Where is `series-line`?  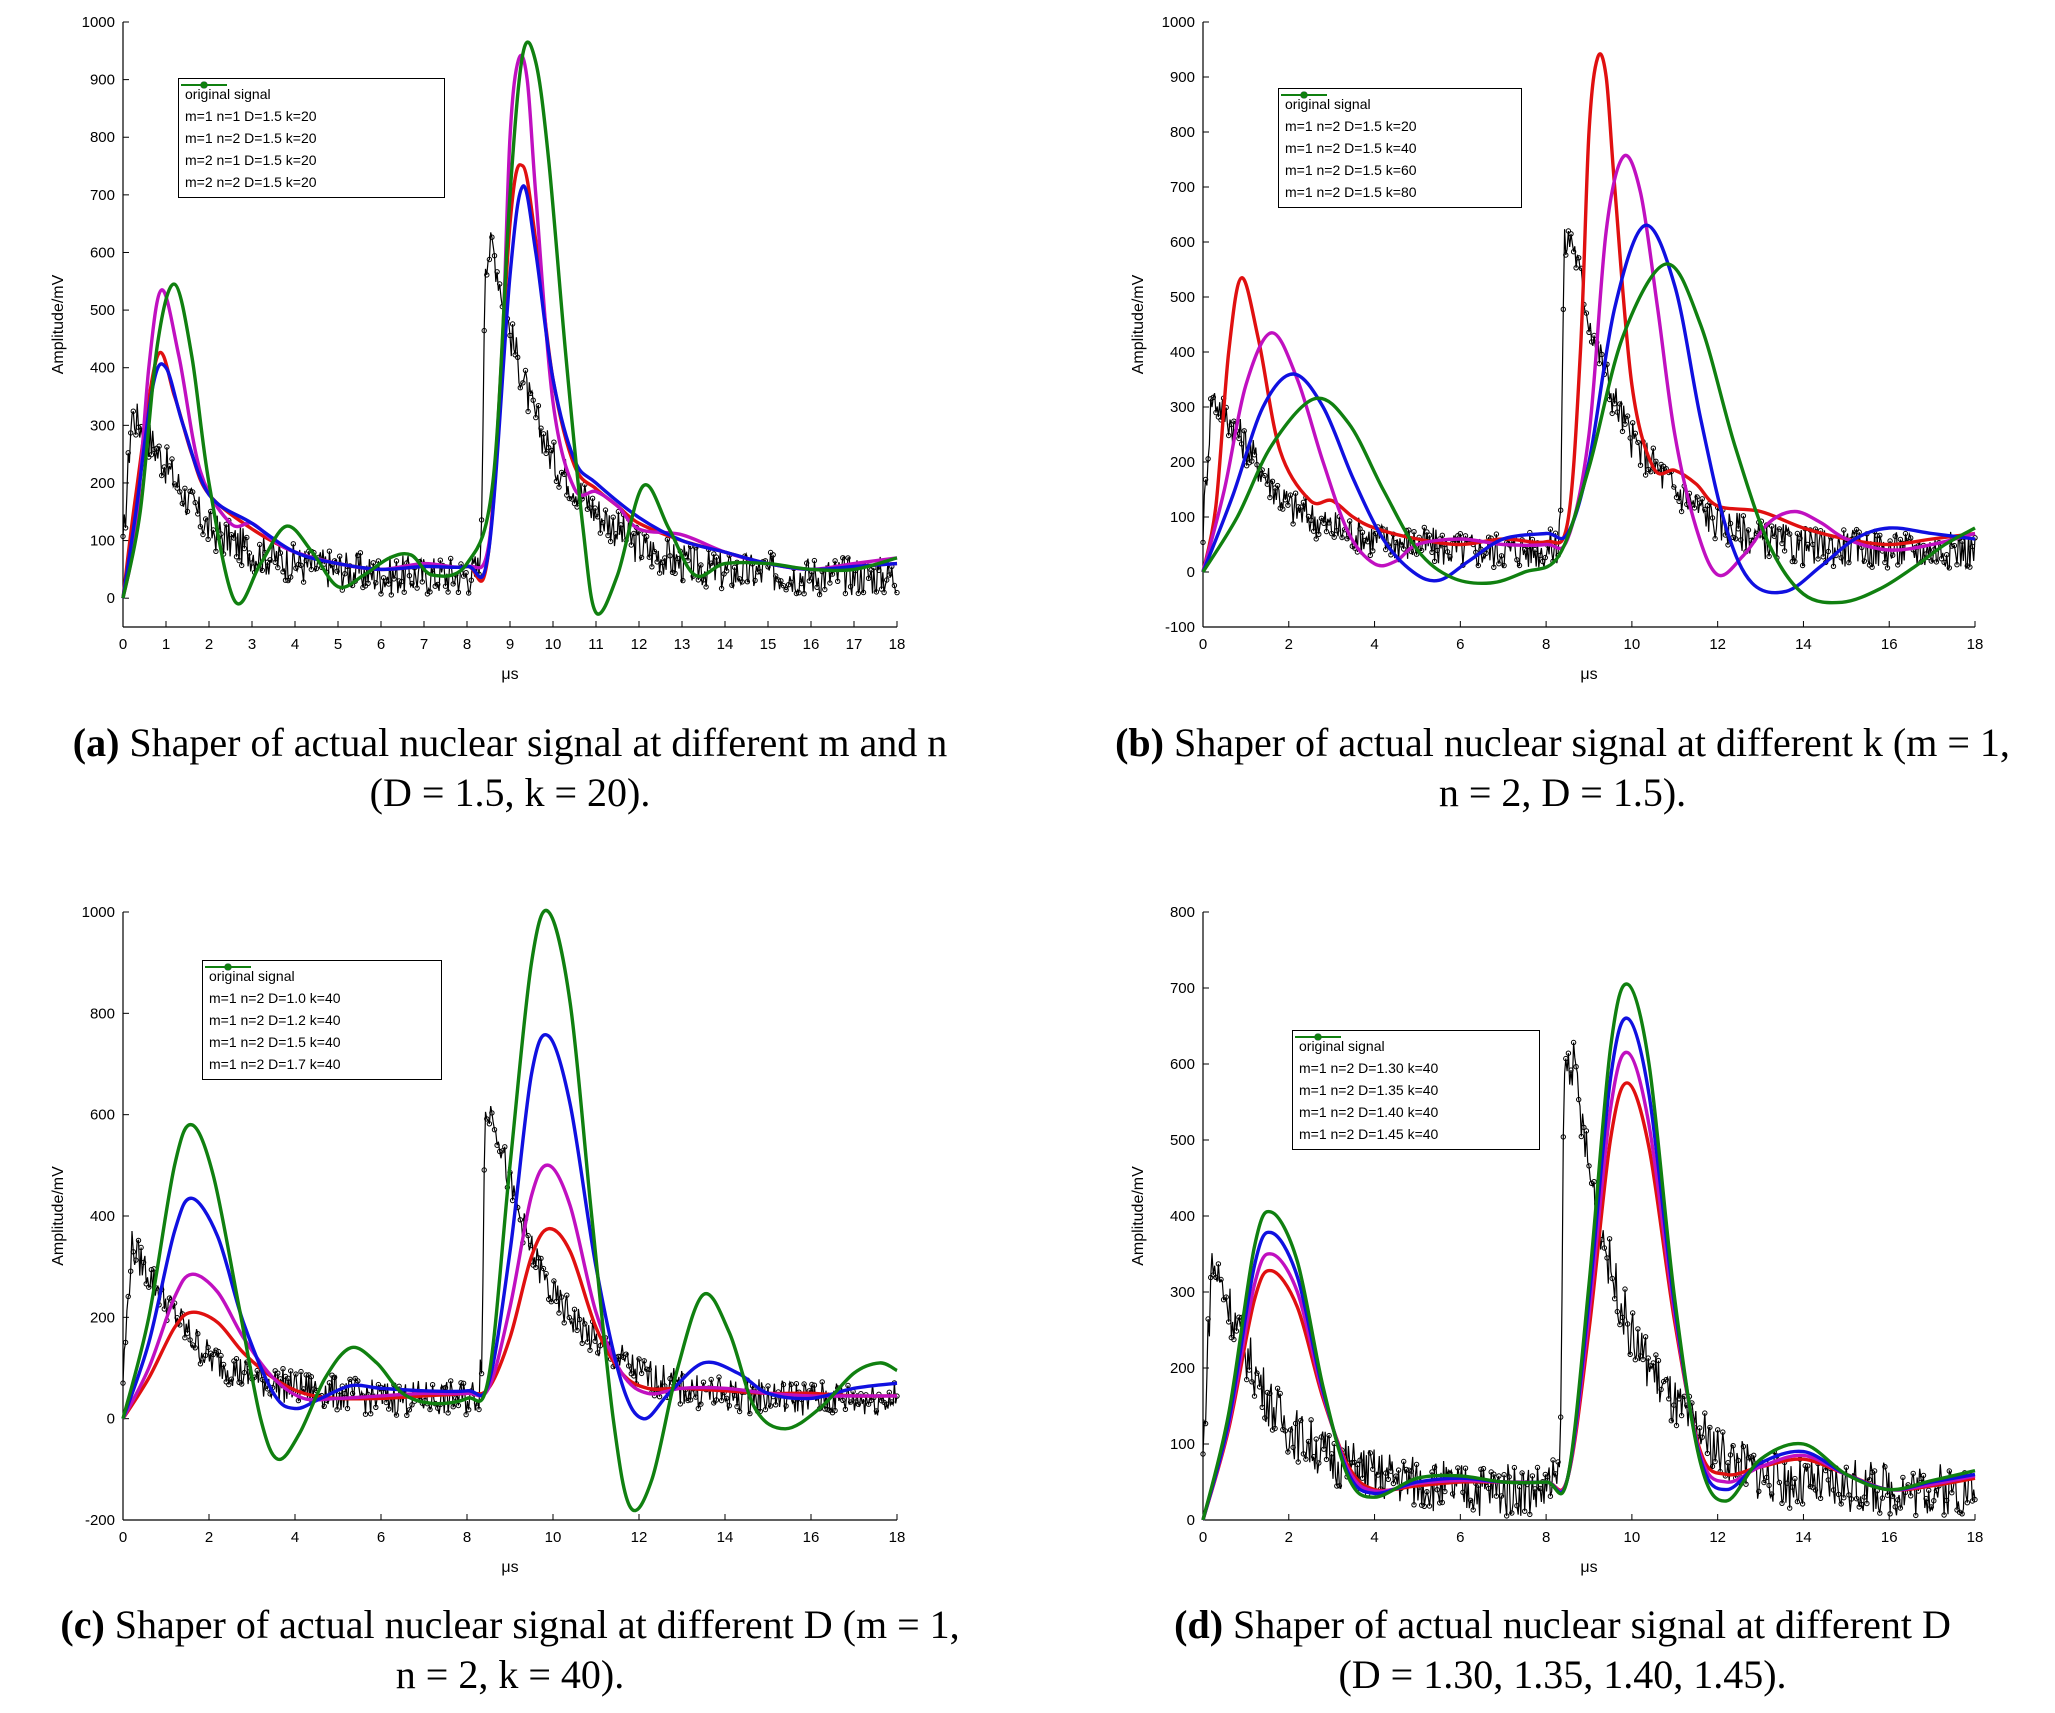
series-line is located at coordinates (1588, 312).